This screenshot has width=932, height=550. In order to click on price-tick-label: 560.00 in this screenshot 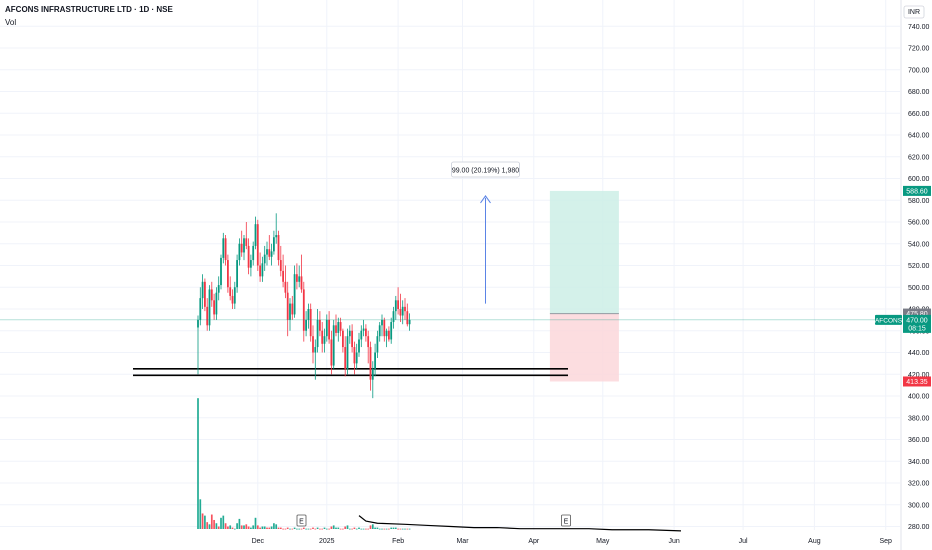, I will do `click(919, 223)`.